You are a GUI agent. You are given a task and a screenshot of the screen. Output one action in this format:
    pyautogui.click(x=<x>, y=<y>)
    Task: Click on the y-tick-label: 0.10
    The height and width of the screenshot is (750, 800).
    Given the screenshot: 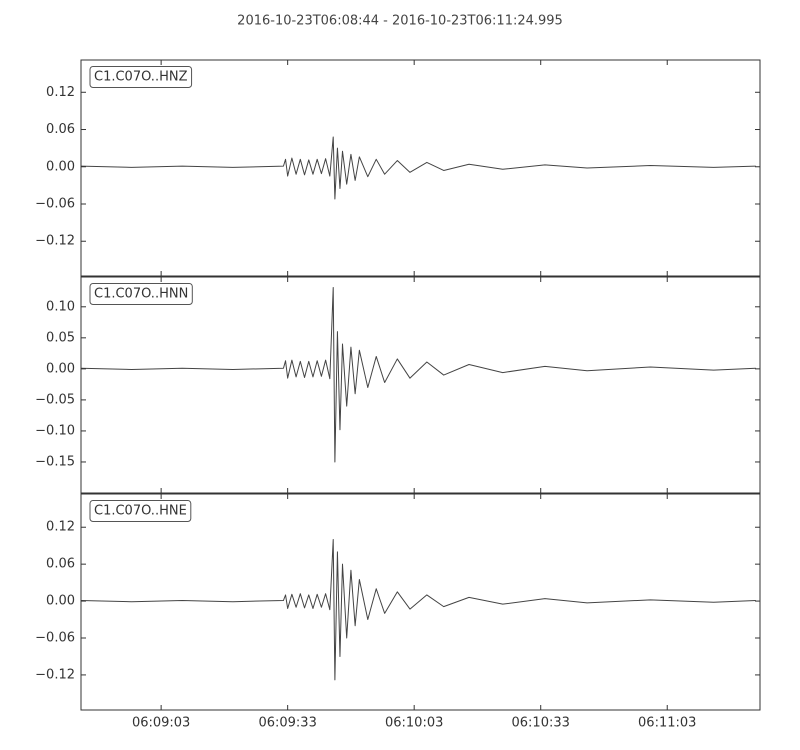 What is the action you would take?
    pyautogui.click(x=60, y=306)
    